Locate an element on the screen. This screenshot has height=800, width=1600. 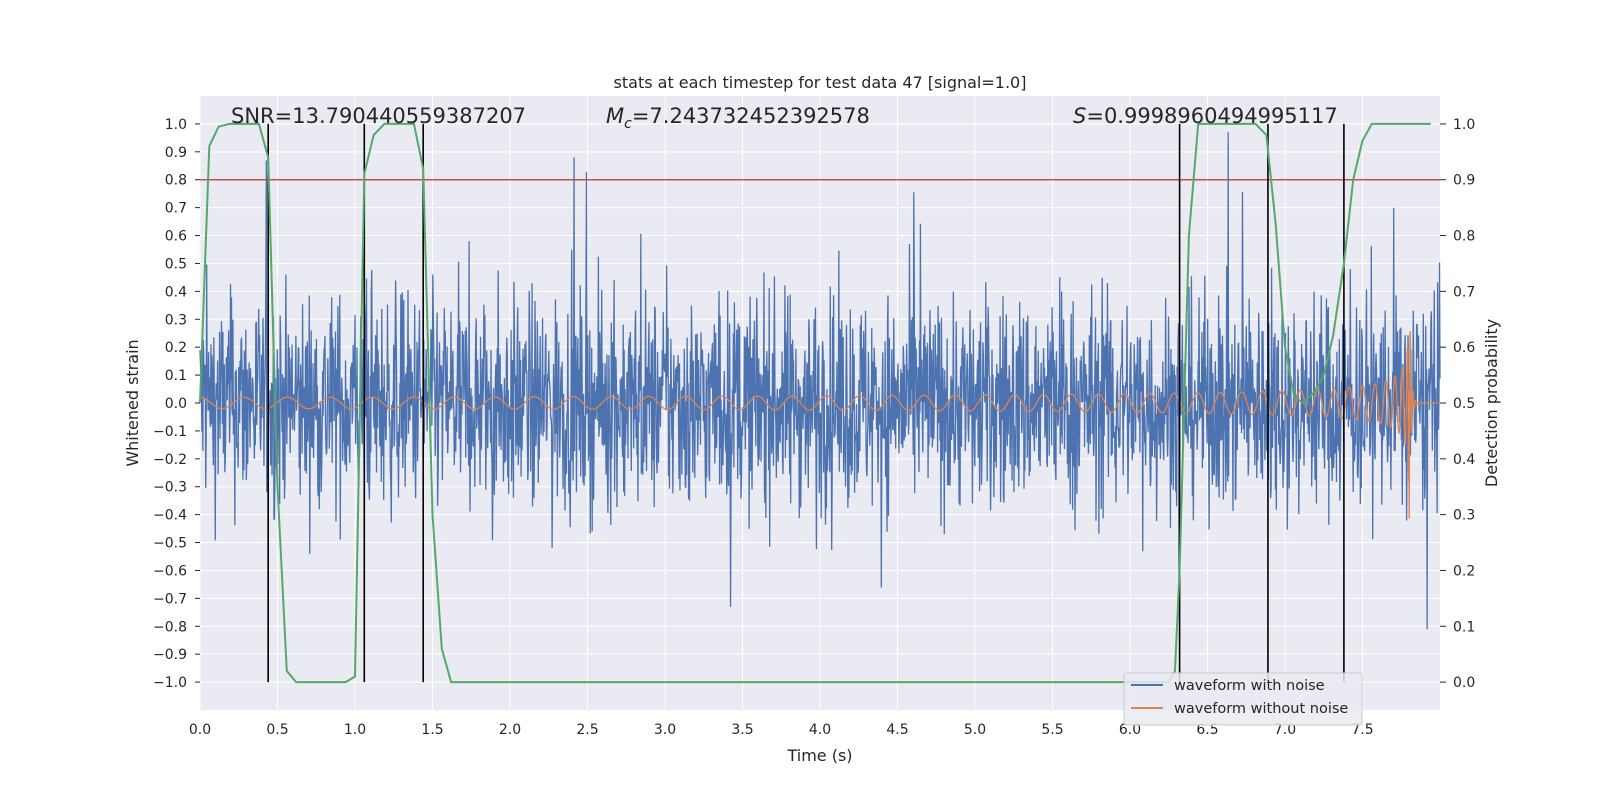
y-tick-label: −0.7 is located at coordinates (170, 599).